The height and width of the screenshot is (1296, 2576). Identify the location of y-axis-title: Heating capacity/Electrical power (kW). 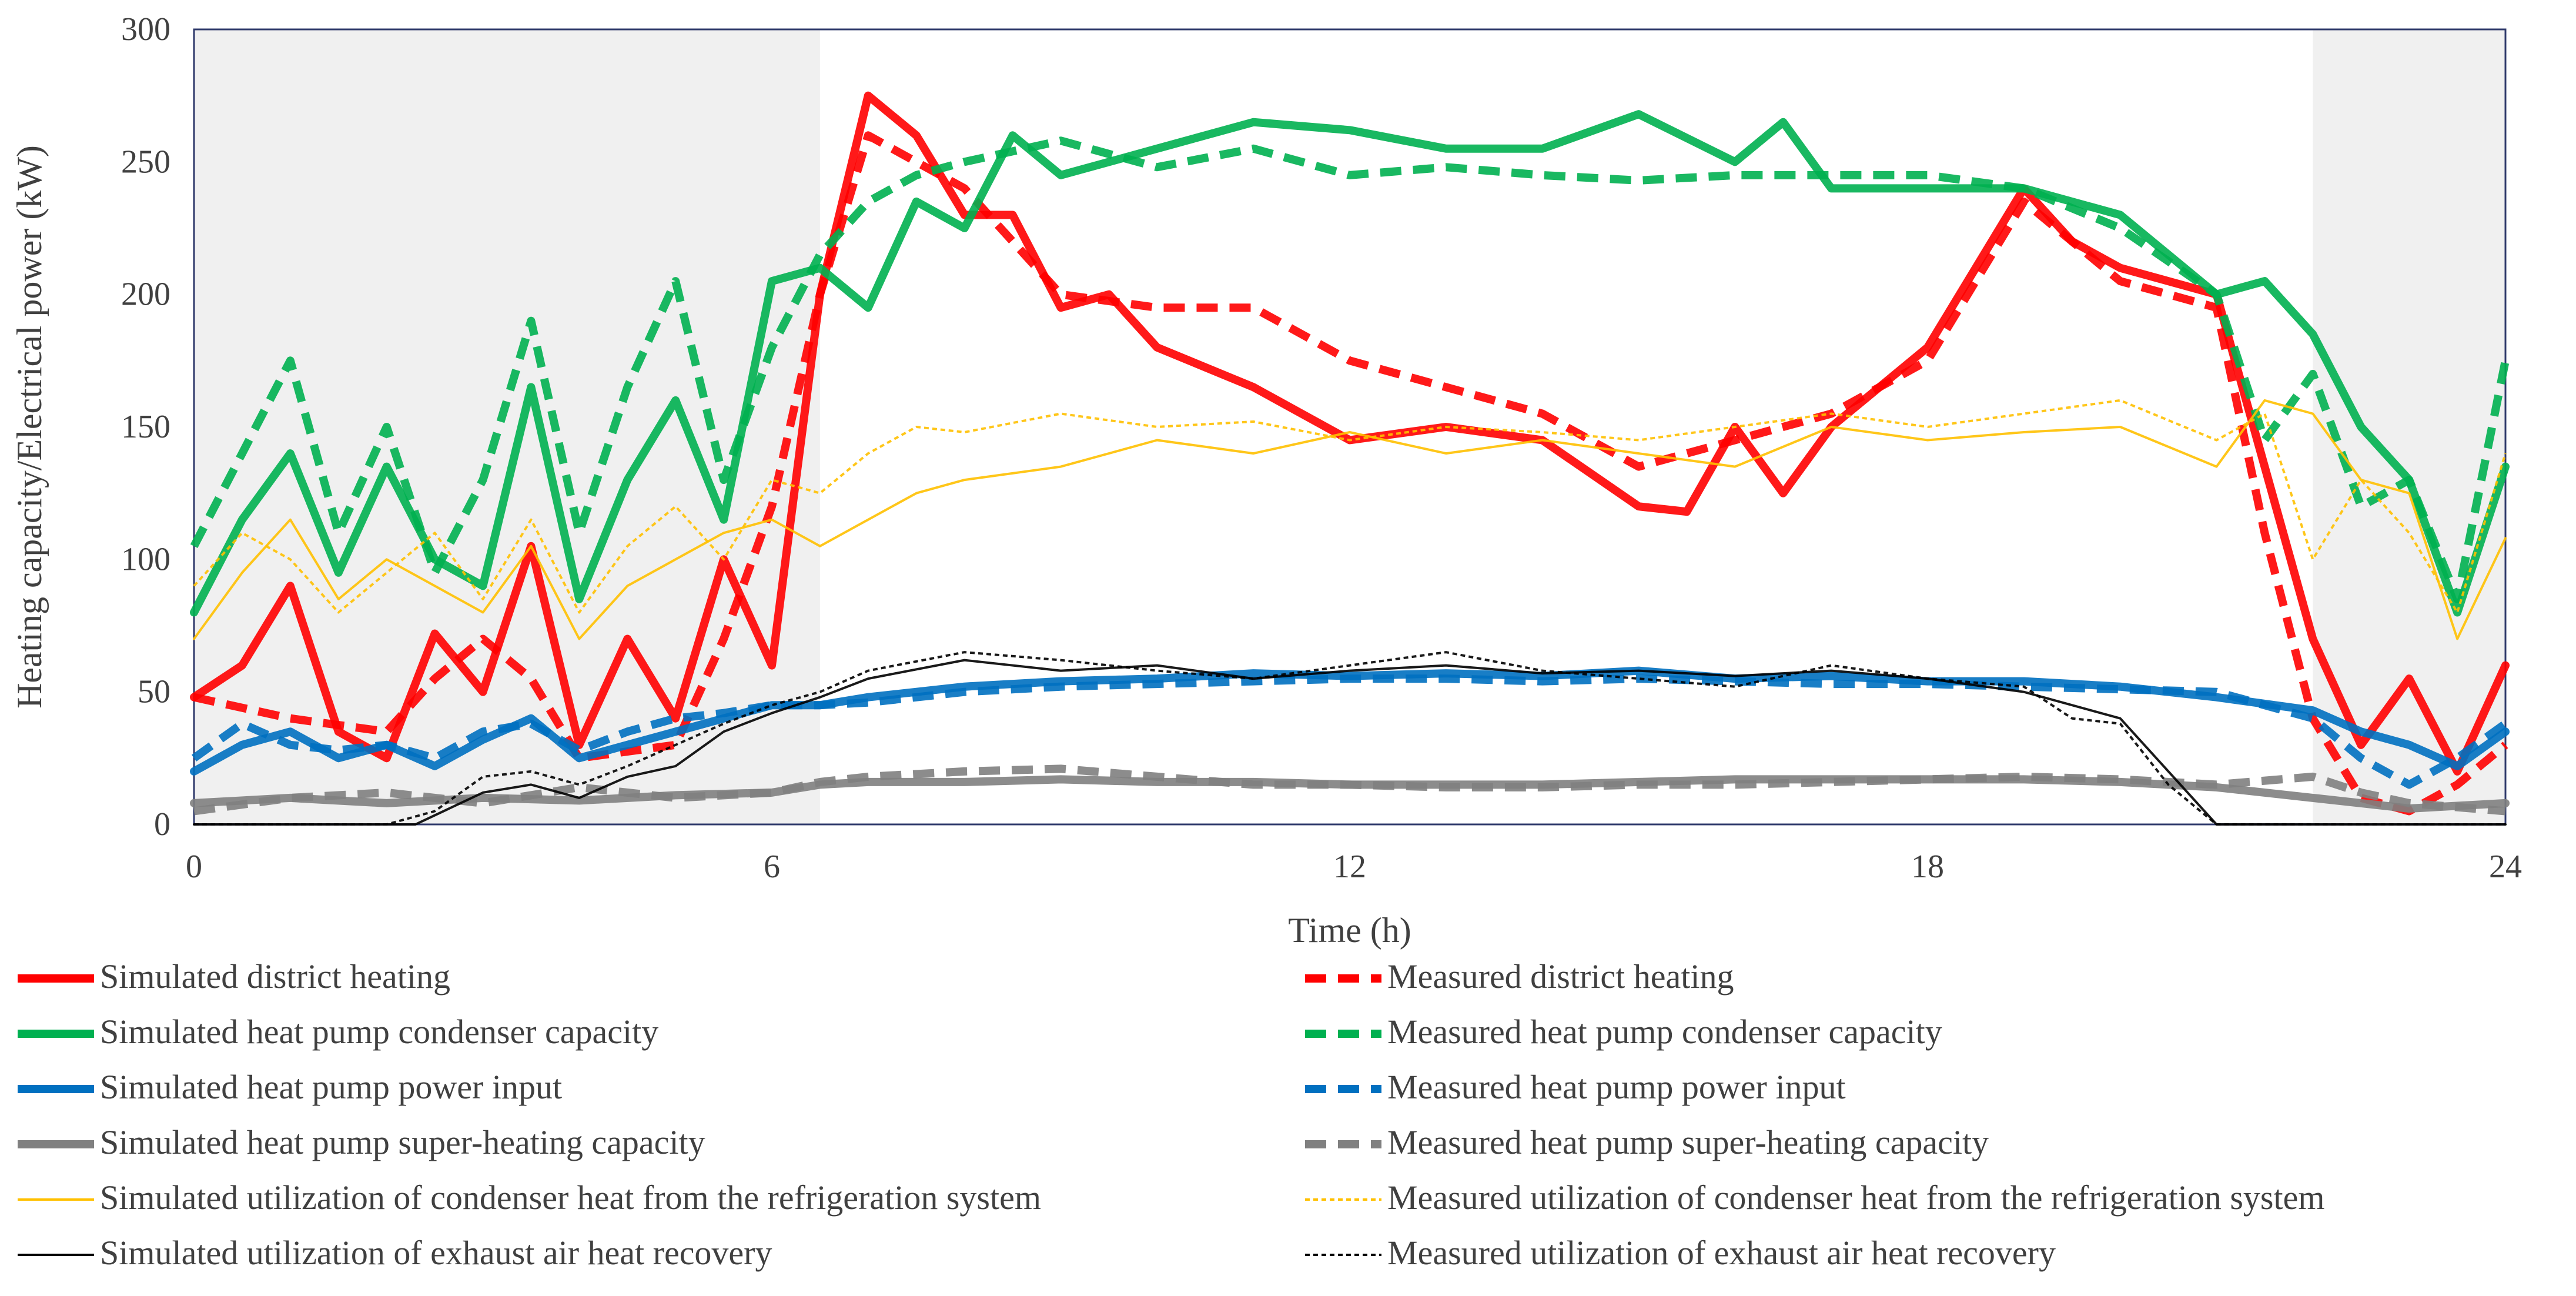
(29, 427).